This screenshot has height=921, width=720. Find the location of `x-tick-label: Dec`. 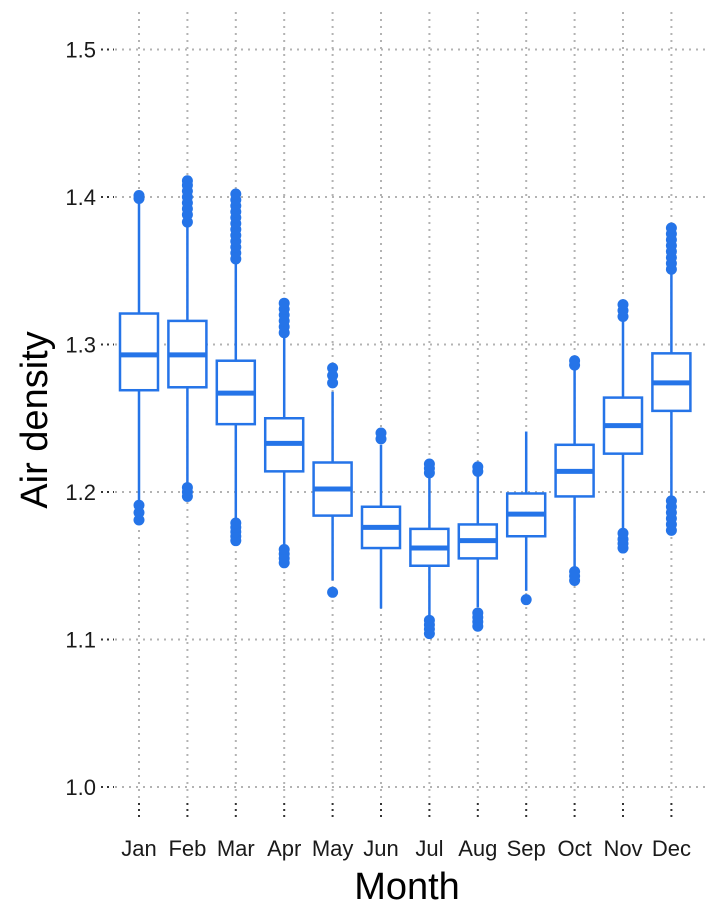

x-tick-label: Dec is located at coordinates (671, 848).